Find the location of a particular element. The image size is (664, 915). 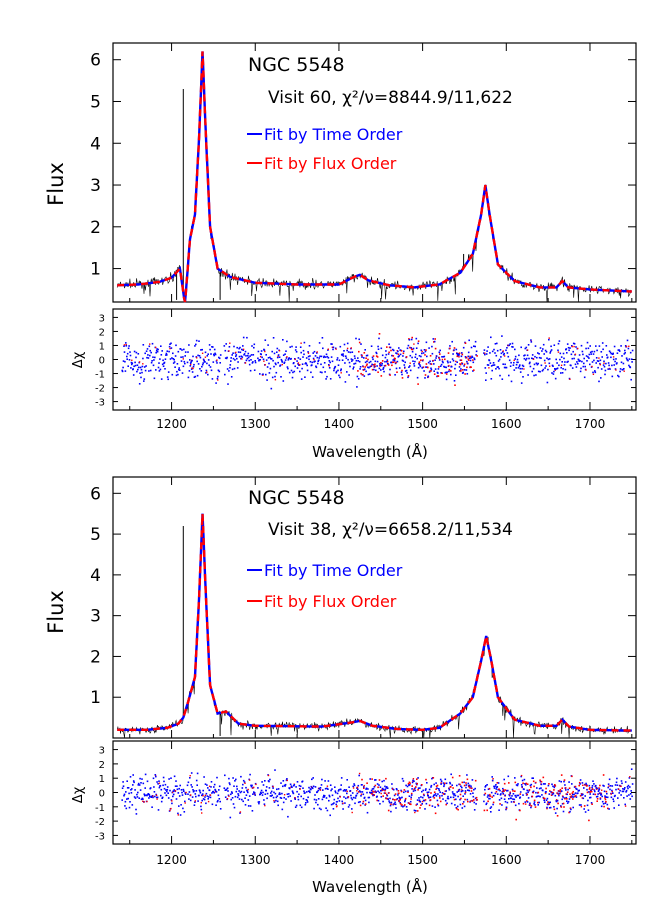

resid-y-tick-label: 0 is located at coordinates (102, 361).